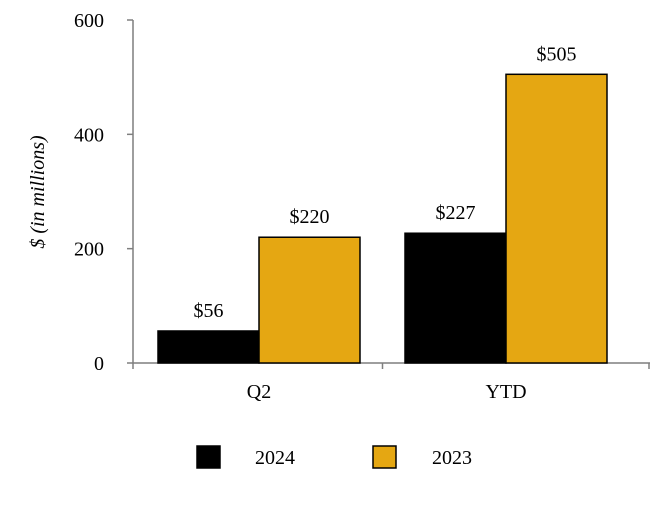  What do you see at coordinates (556, 218) in the screenshot?
I see `bar-2023-YTD` at bounding box center [556, 218].